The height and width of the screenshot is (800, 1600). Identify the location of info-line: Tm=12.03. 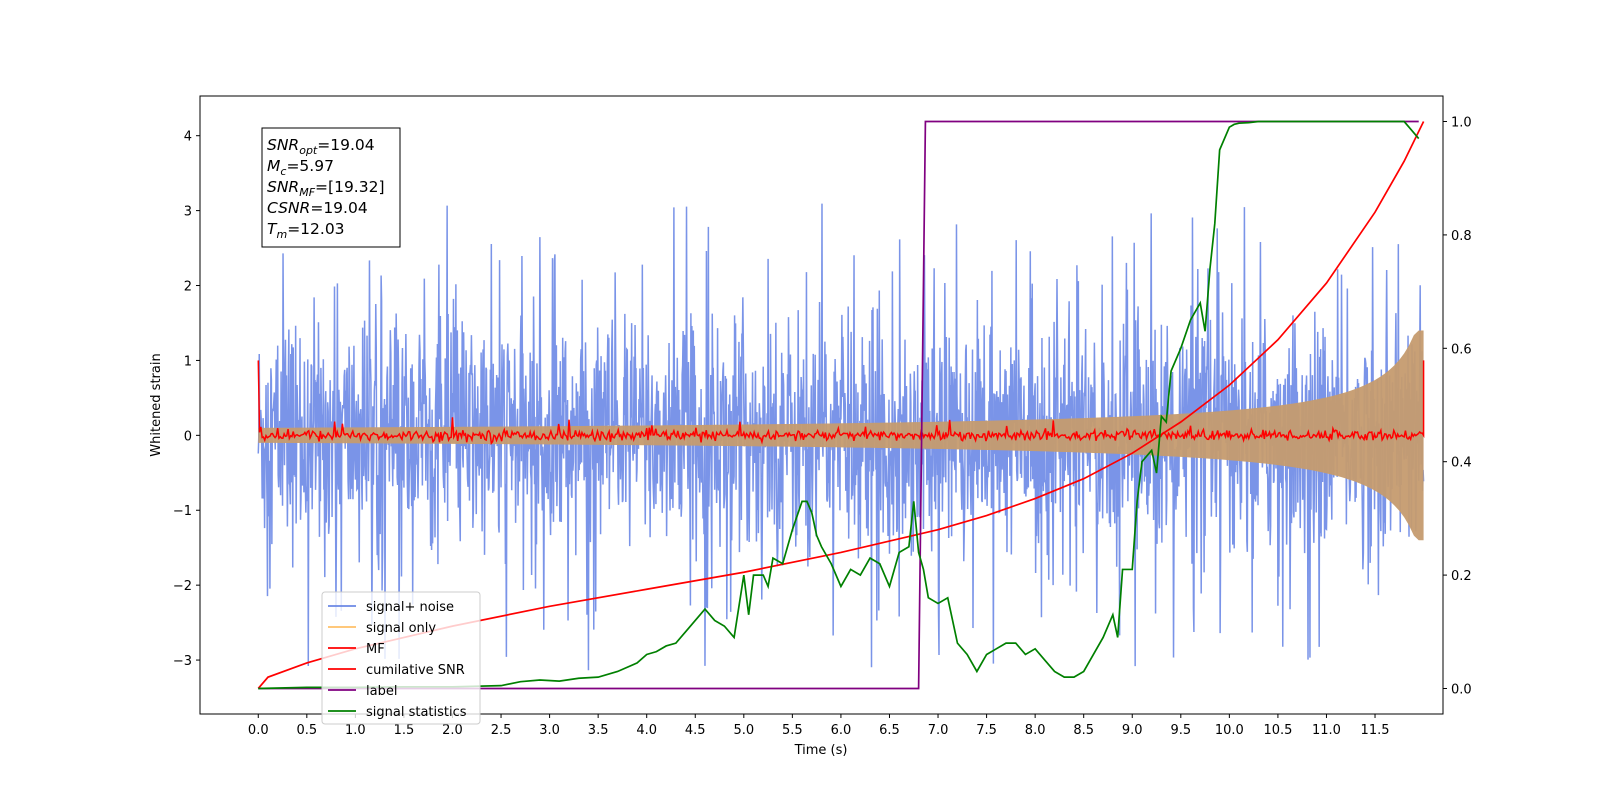
(306, 230).